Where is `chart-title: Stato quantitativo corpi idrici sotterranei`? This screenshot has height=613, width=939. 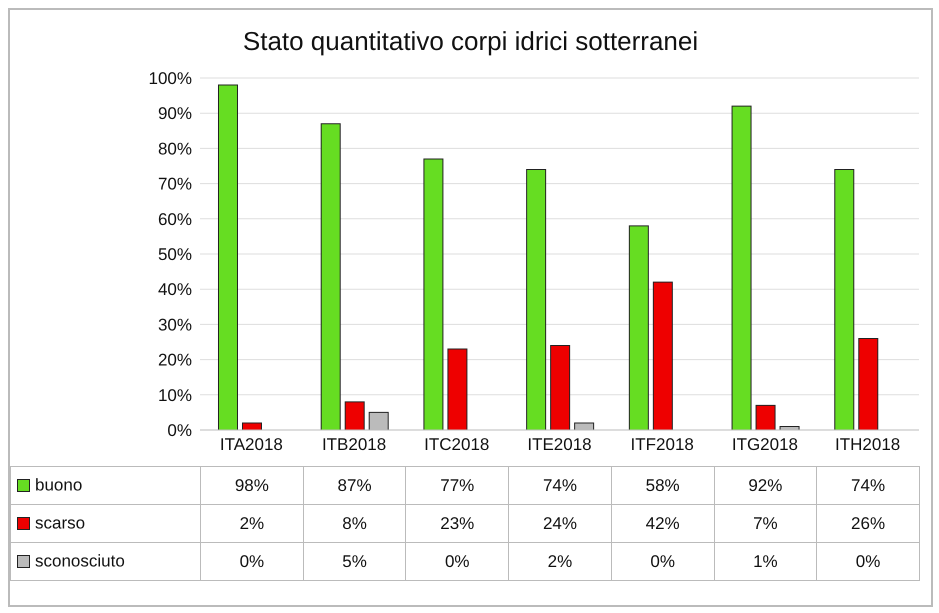 chart-title: Stato quantitativo corpi idrici sotterranei is located at coordinates (471, 42).